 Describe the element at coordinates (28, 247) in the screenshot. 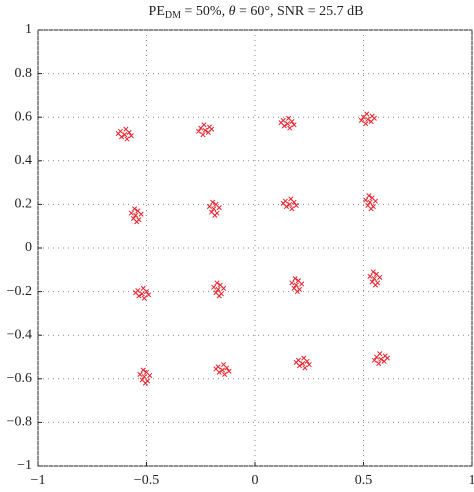

I see `y-tick-label: 0` at that location.